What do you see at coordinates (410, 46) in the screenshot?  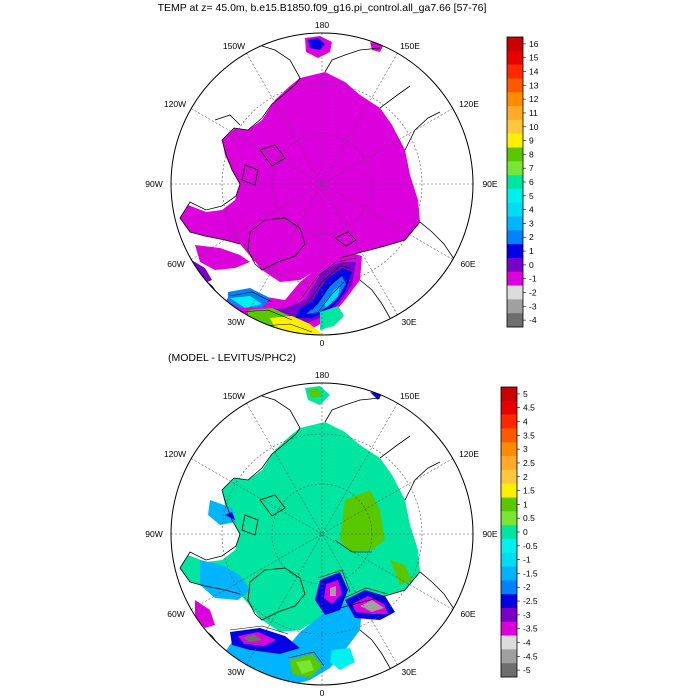 I see `lon-label: 150E` at bounding box center [410, 46].